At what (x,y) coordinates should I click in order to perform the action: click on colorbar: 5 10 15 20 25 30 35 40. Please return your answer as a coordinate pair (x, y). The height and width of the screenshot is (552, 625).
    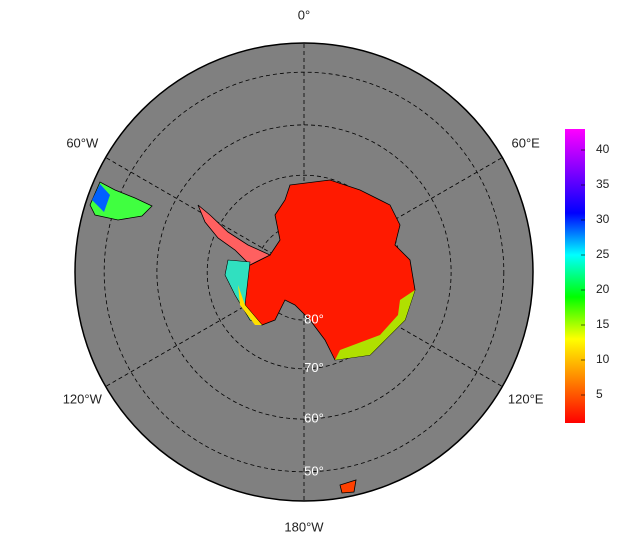
    Looking at the image, I should click on (587, 276).